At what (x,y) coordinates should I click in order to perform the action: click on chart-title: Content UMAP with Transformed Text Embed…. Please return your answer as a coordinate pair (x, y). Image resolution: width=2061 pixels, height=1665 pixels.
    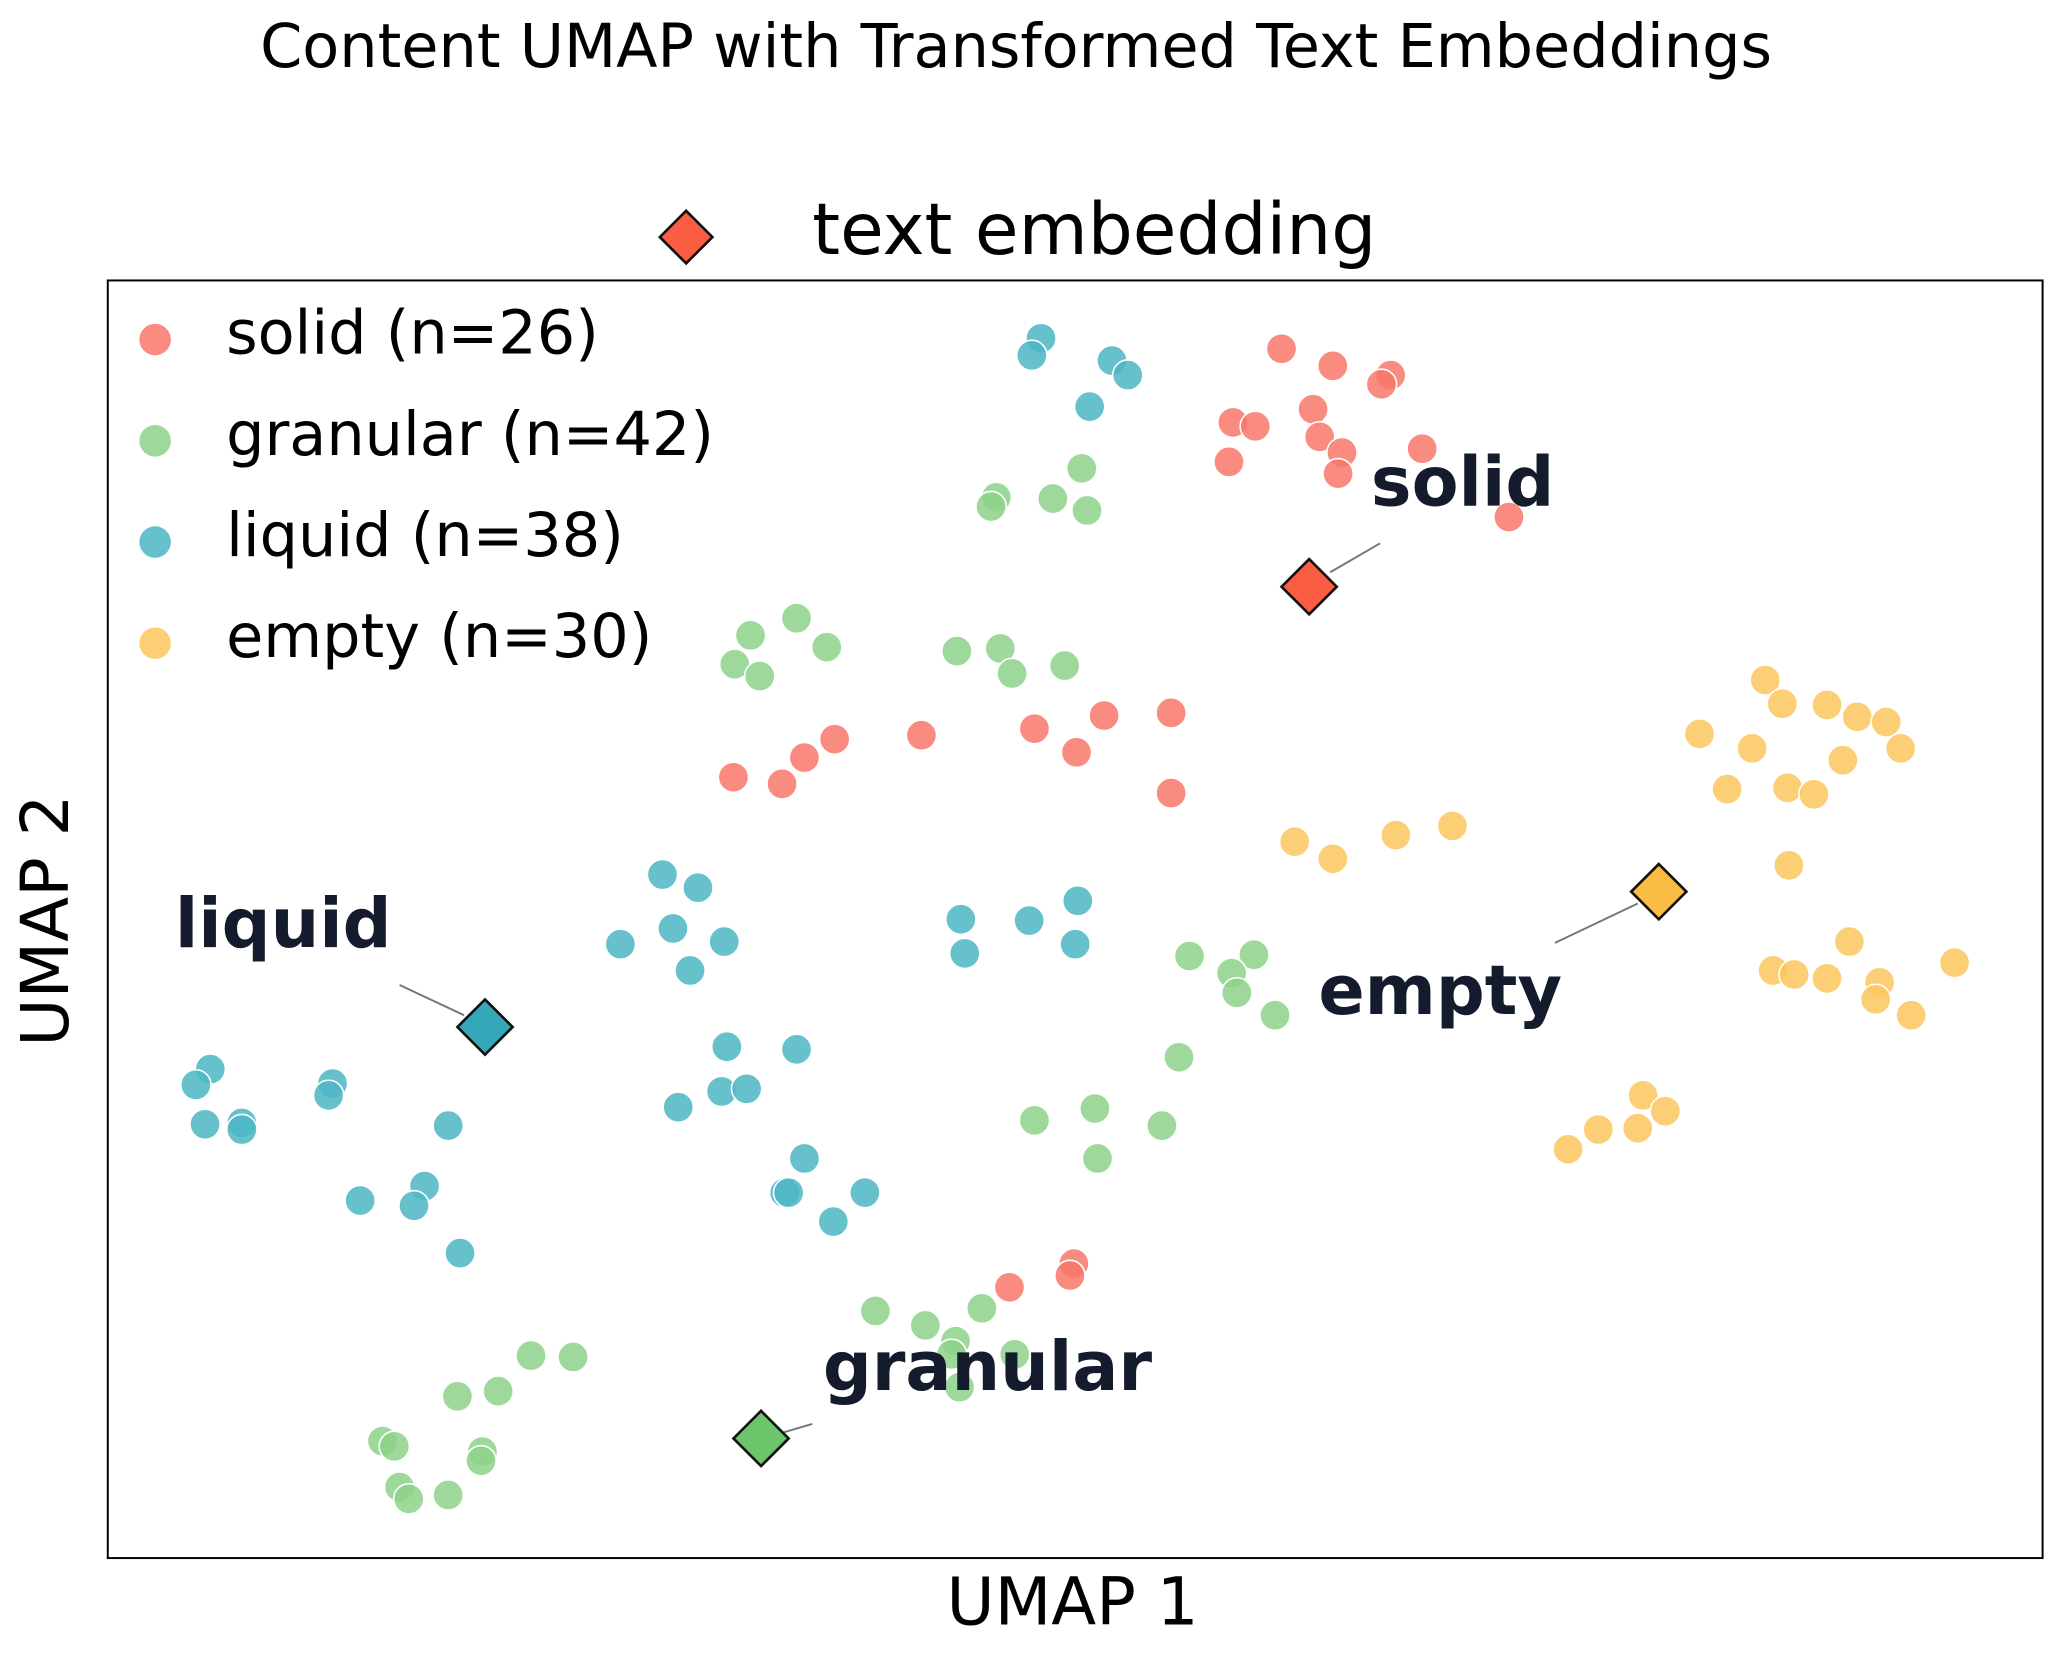
    Looking at the image, I should click on (1016, 47).